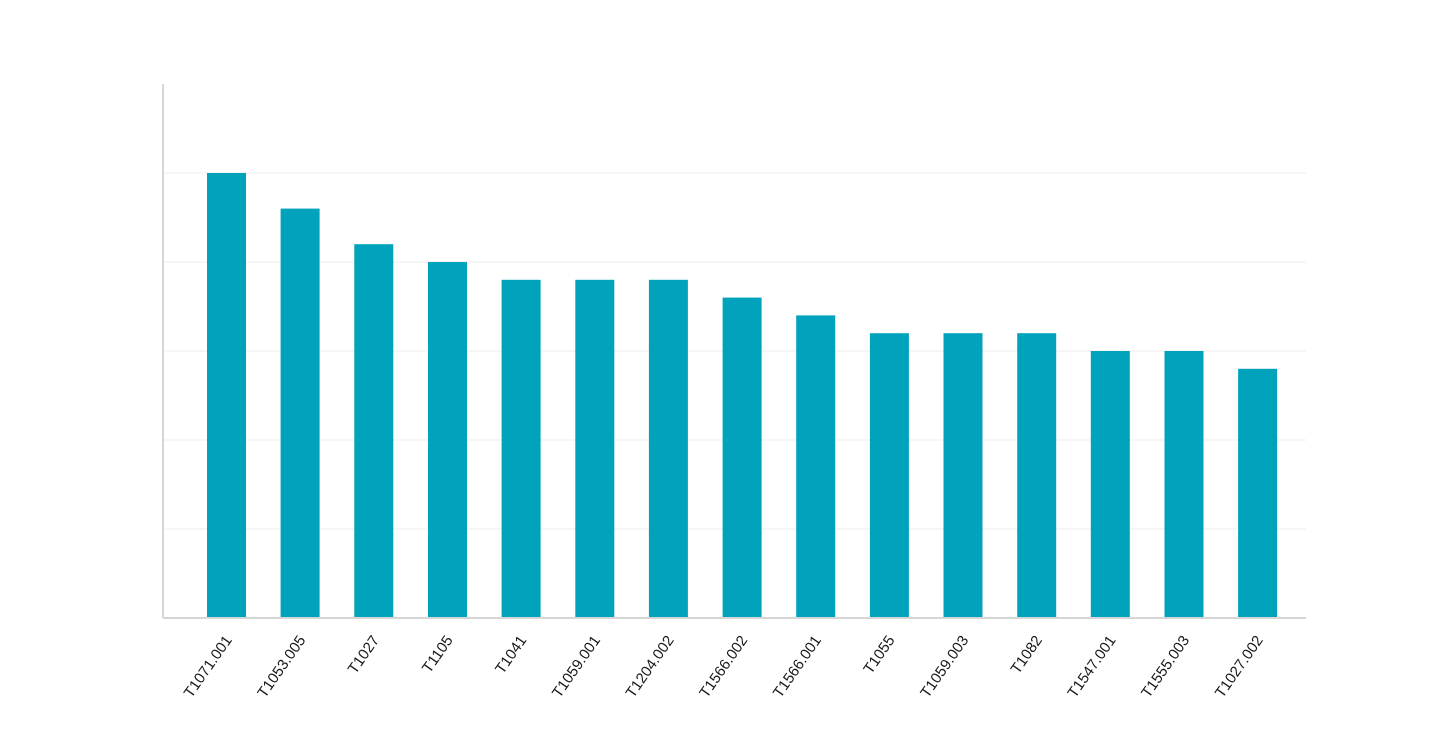 Image resolution: width=1431 pixels, height=747 pixels. I want to click on x-tick-label: T1082, so click(1027, 655).